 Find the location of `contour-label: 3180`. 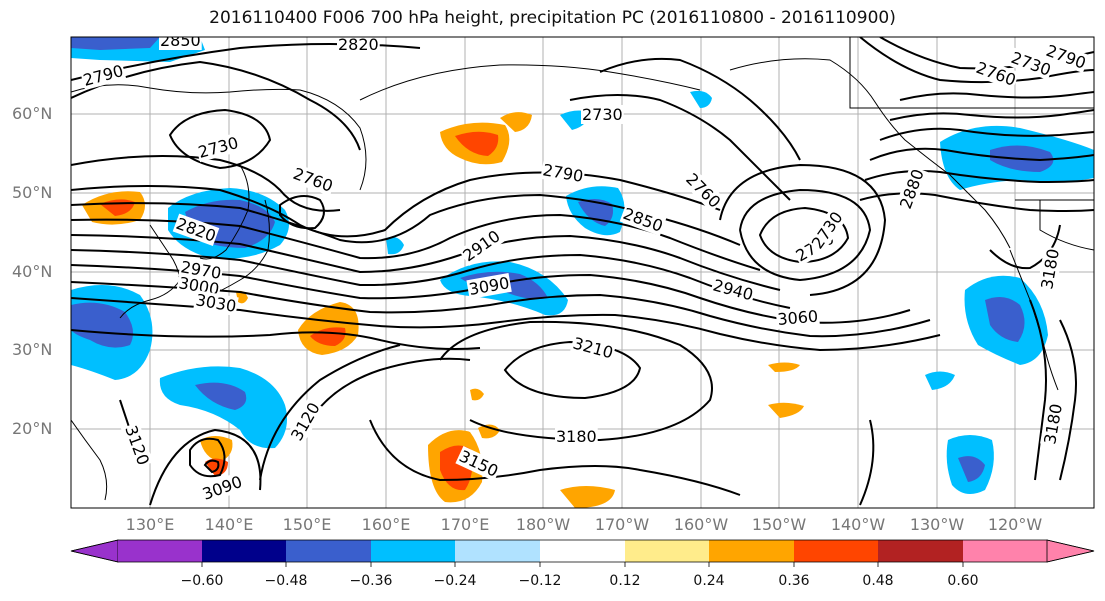

contour-label: 3180 is located at coordinates (576, 436).